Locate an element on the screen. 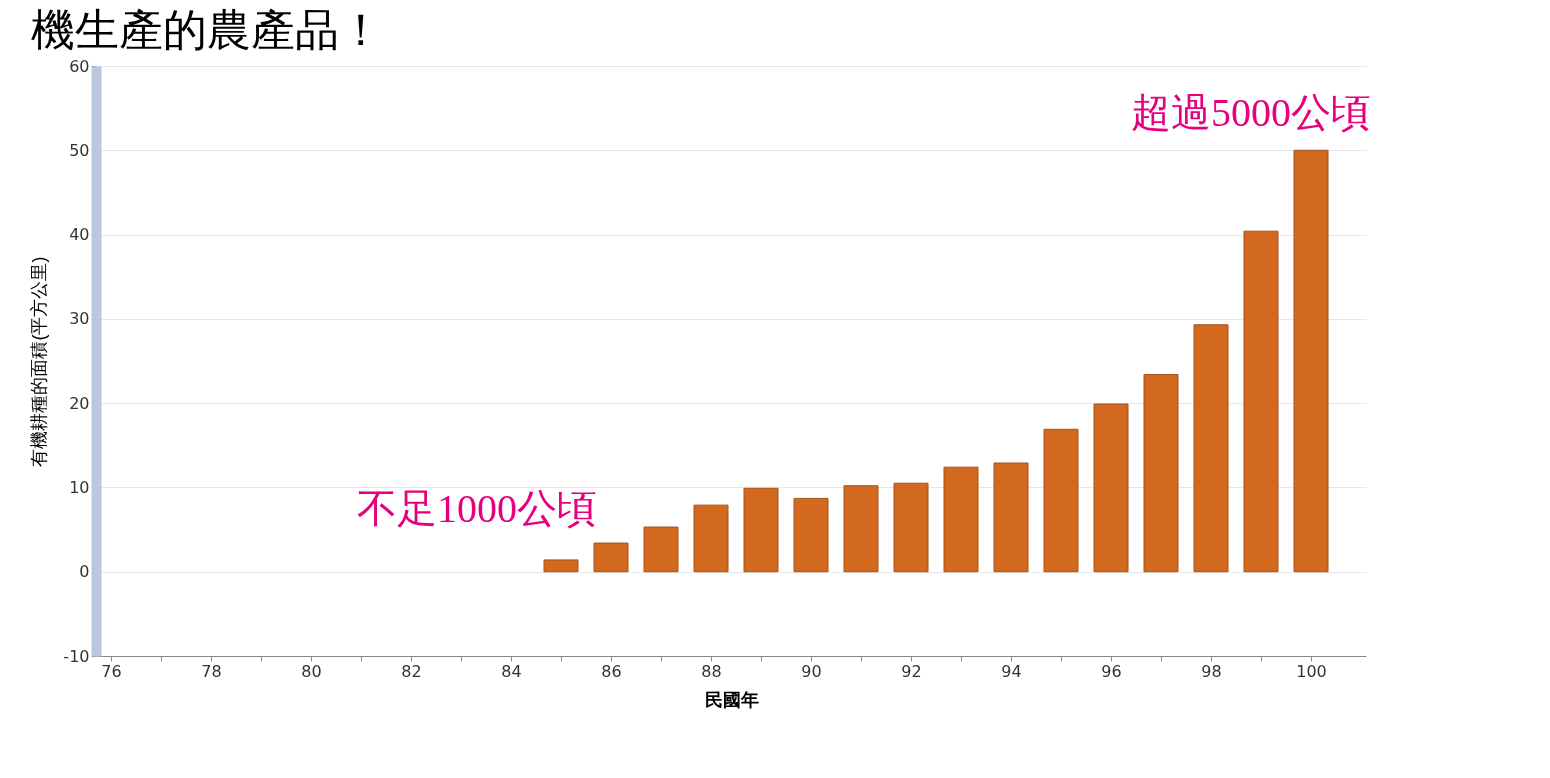 The image size is (1550, 778). annotation: 超過5000公頃 is located at coordinates (1251, 113).